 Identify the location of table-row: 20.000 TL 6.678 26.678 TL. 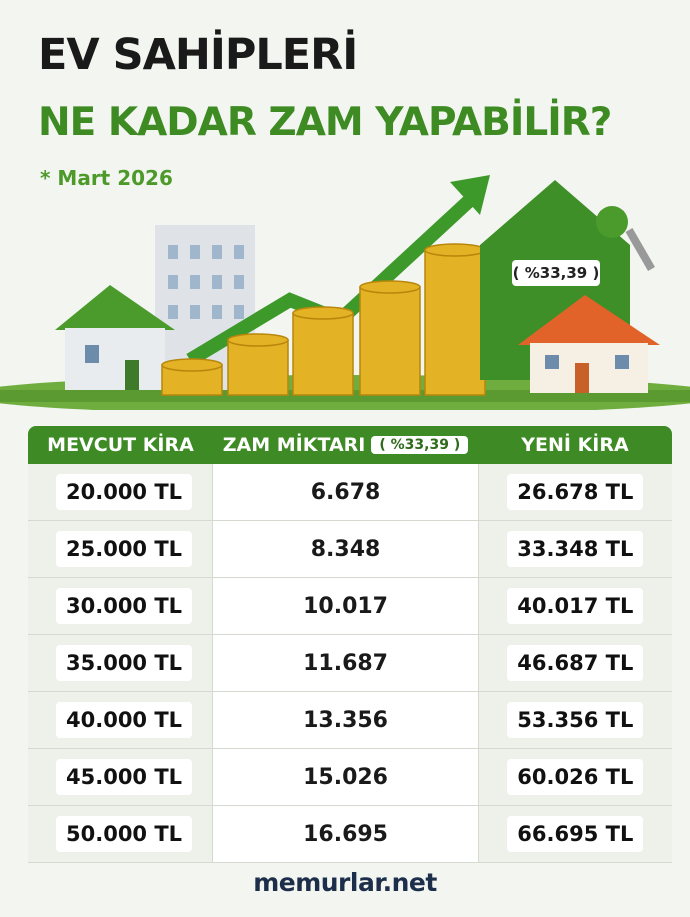
(350, 492).